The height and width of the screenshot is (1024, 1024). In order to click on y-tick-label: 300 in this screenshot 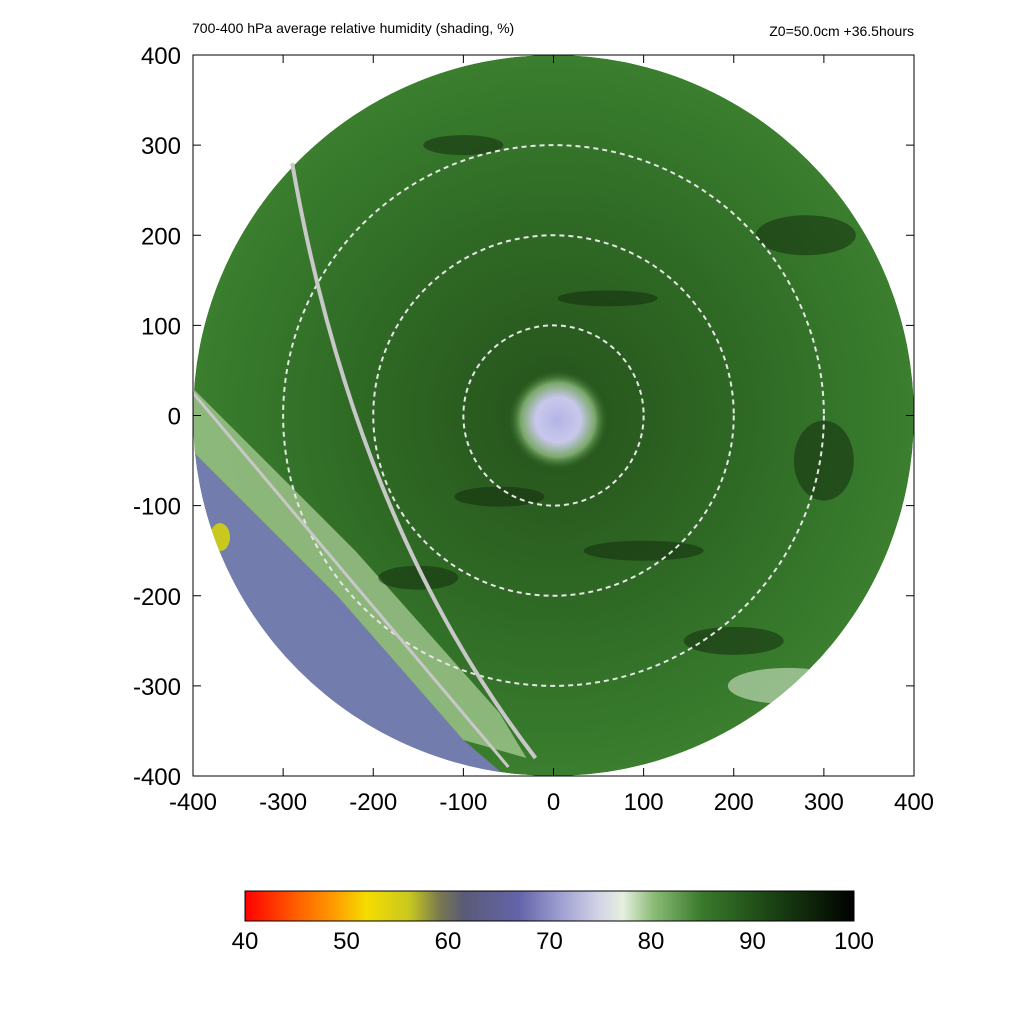, I will do `click(161, 146)`.